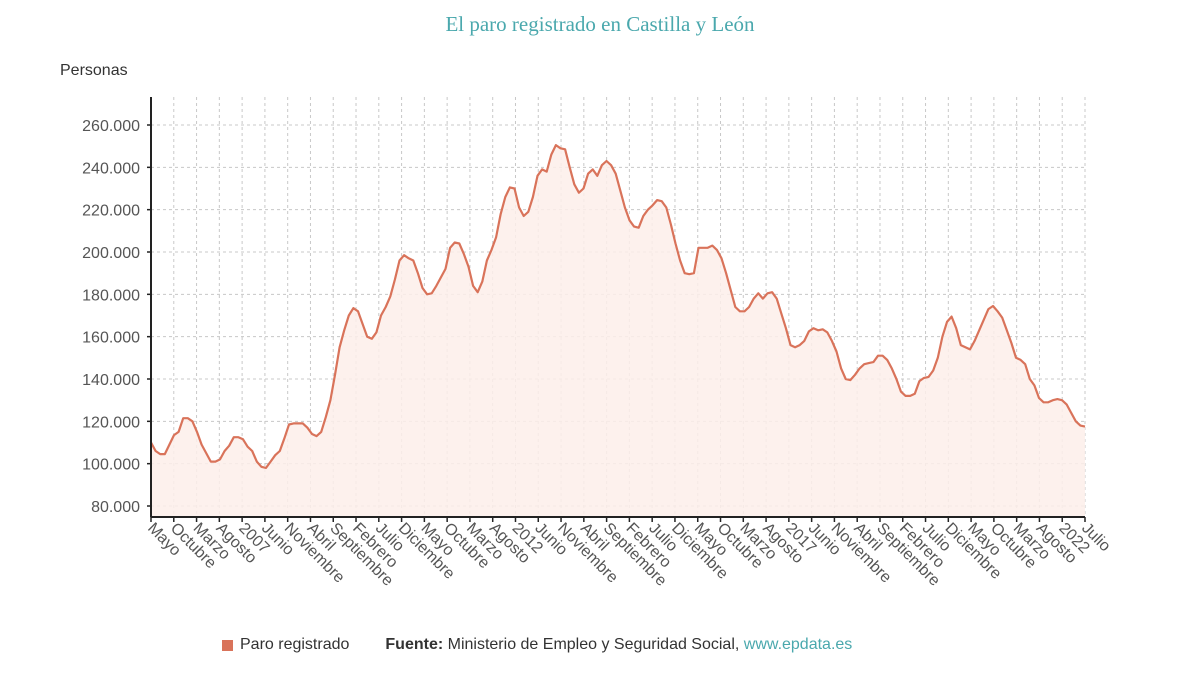 The height and width of the screenshot is (675, 1200). Describe the element at coordinates (111, 422) in the screenshot. I see `y-tick-label: 120.000` at that location.